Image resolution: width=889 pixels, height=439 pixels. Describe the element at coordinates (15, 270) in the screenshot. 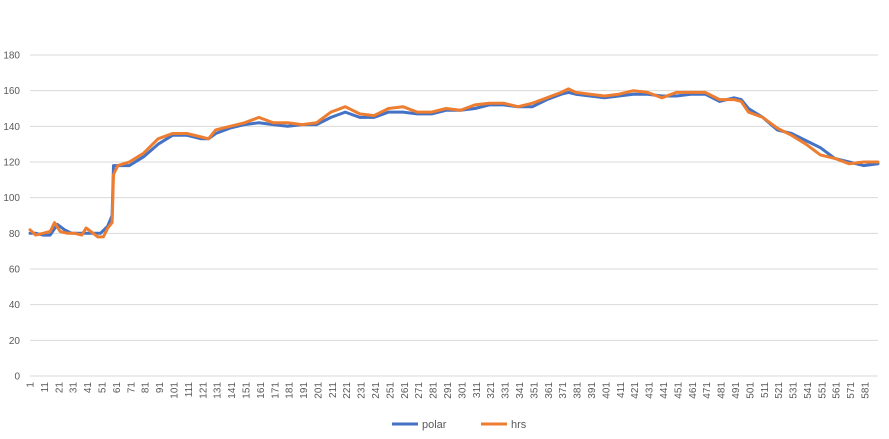

I see `y-tick-label: 60` at that location.